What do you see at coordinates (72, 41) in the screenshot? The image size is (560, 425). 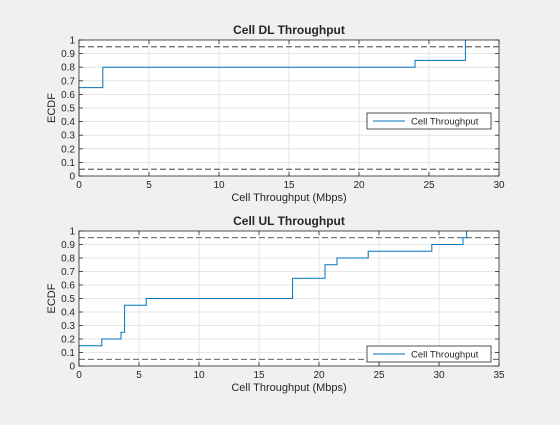 I see `chart1-ytick-label-10: 1` at bounding box center [72, 41].